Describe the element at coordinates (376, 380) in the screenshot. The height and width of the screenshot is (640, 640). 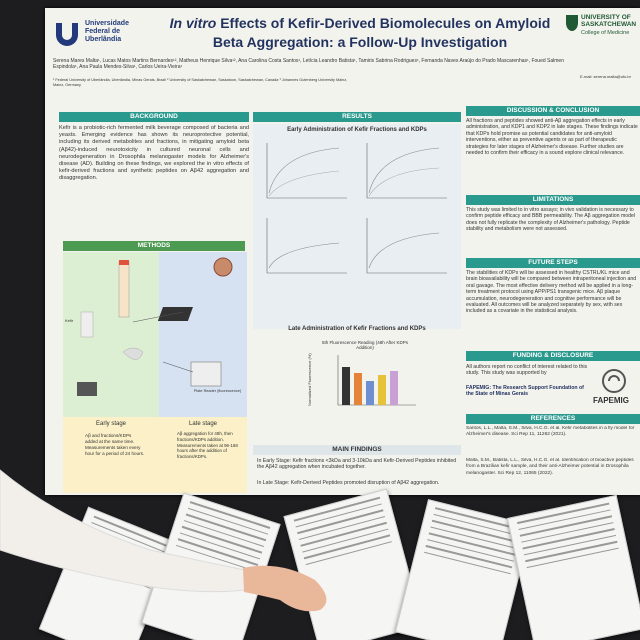
I see `late-bar-graph` at that location.